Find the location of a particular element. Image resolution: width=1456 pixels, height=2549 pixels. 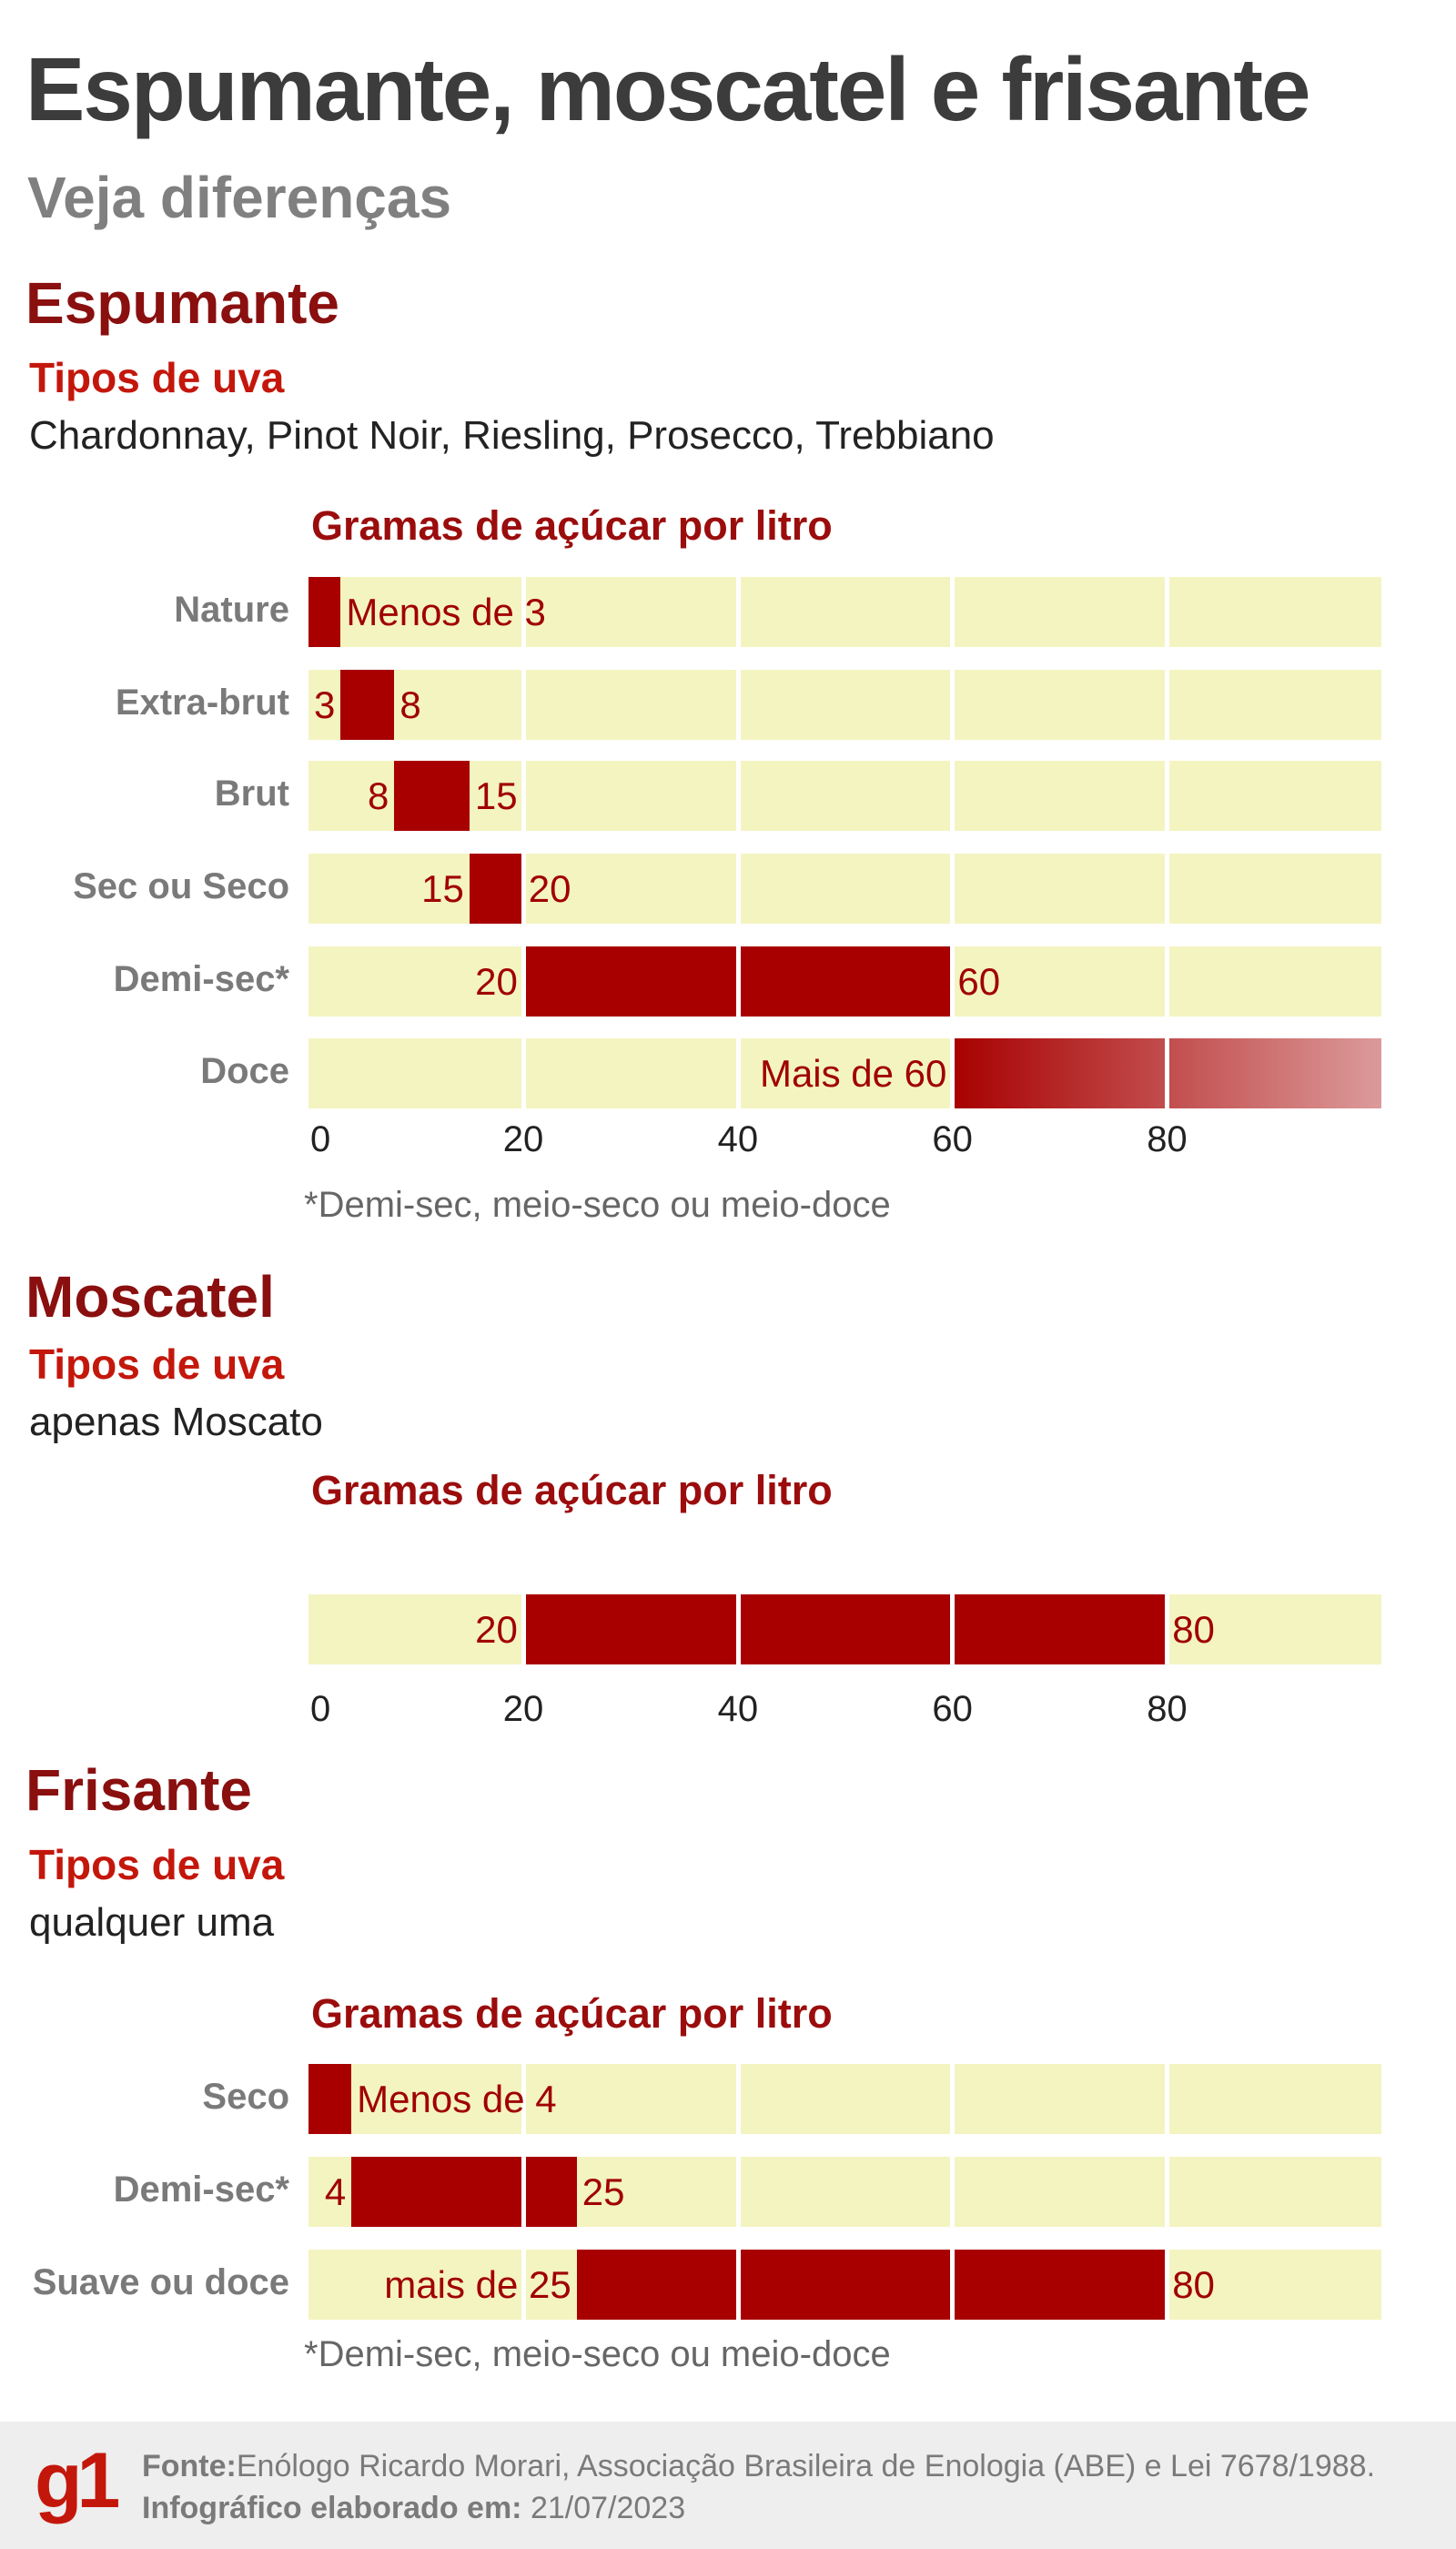

bar-track: Menos de 4 is located at coordinates (845, 2099).